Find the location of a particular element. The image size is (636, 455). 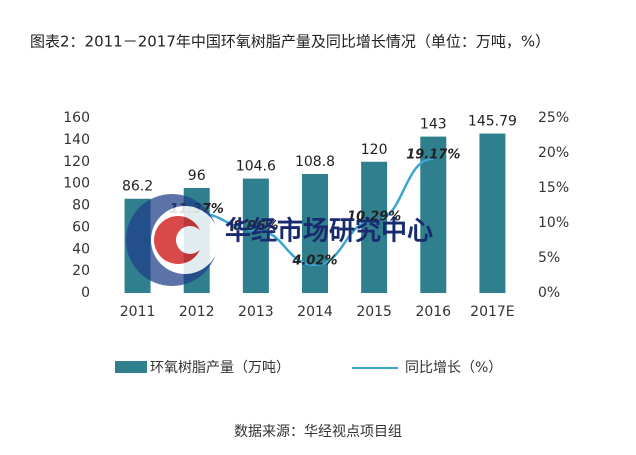

chart-title: 图表2：2011－2017年中国环氧树脂产量及同比增长情况（单位：万吨，%） is located at coordinates (290, 42).